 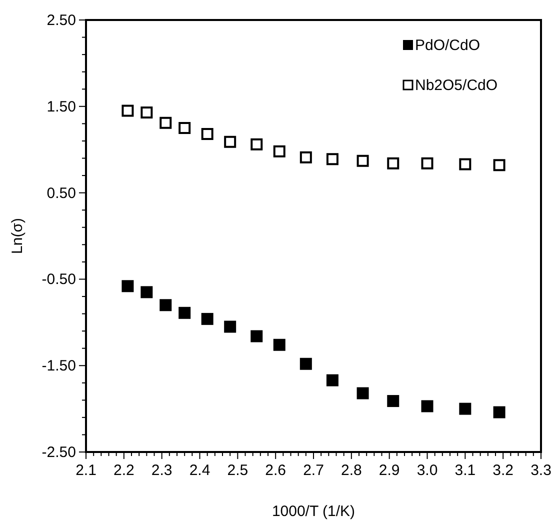 I want to click on x-tick-label: 3.1, so click(x=465, y=470).